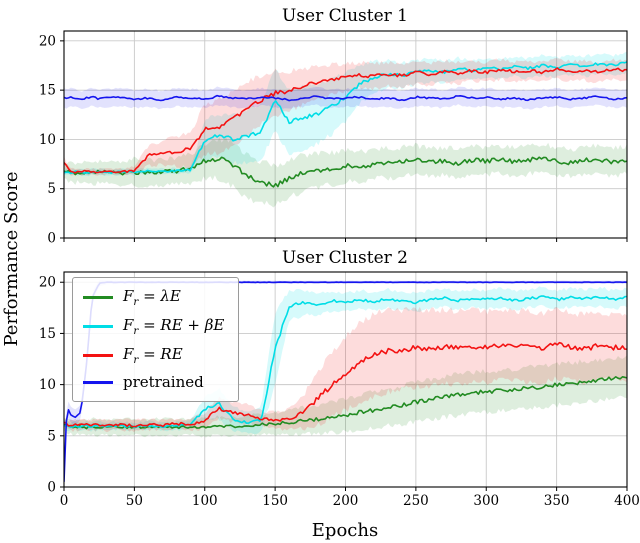 The image size is (640, 543). Describe the element at coordinates (627, 501) in the screenshot. I see `x-tick-label: 400` at that location.